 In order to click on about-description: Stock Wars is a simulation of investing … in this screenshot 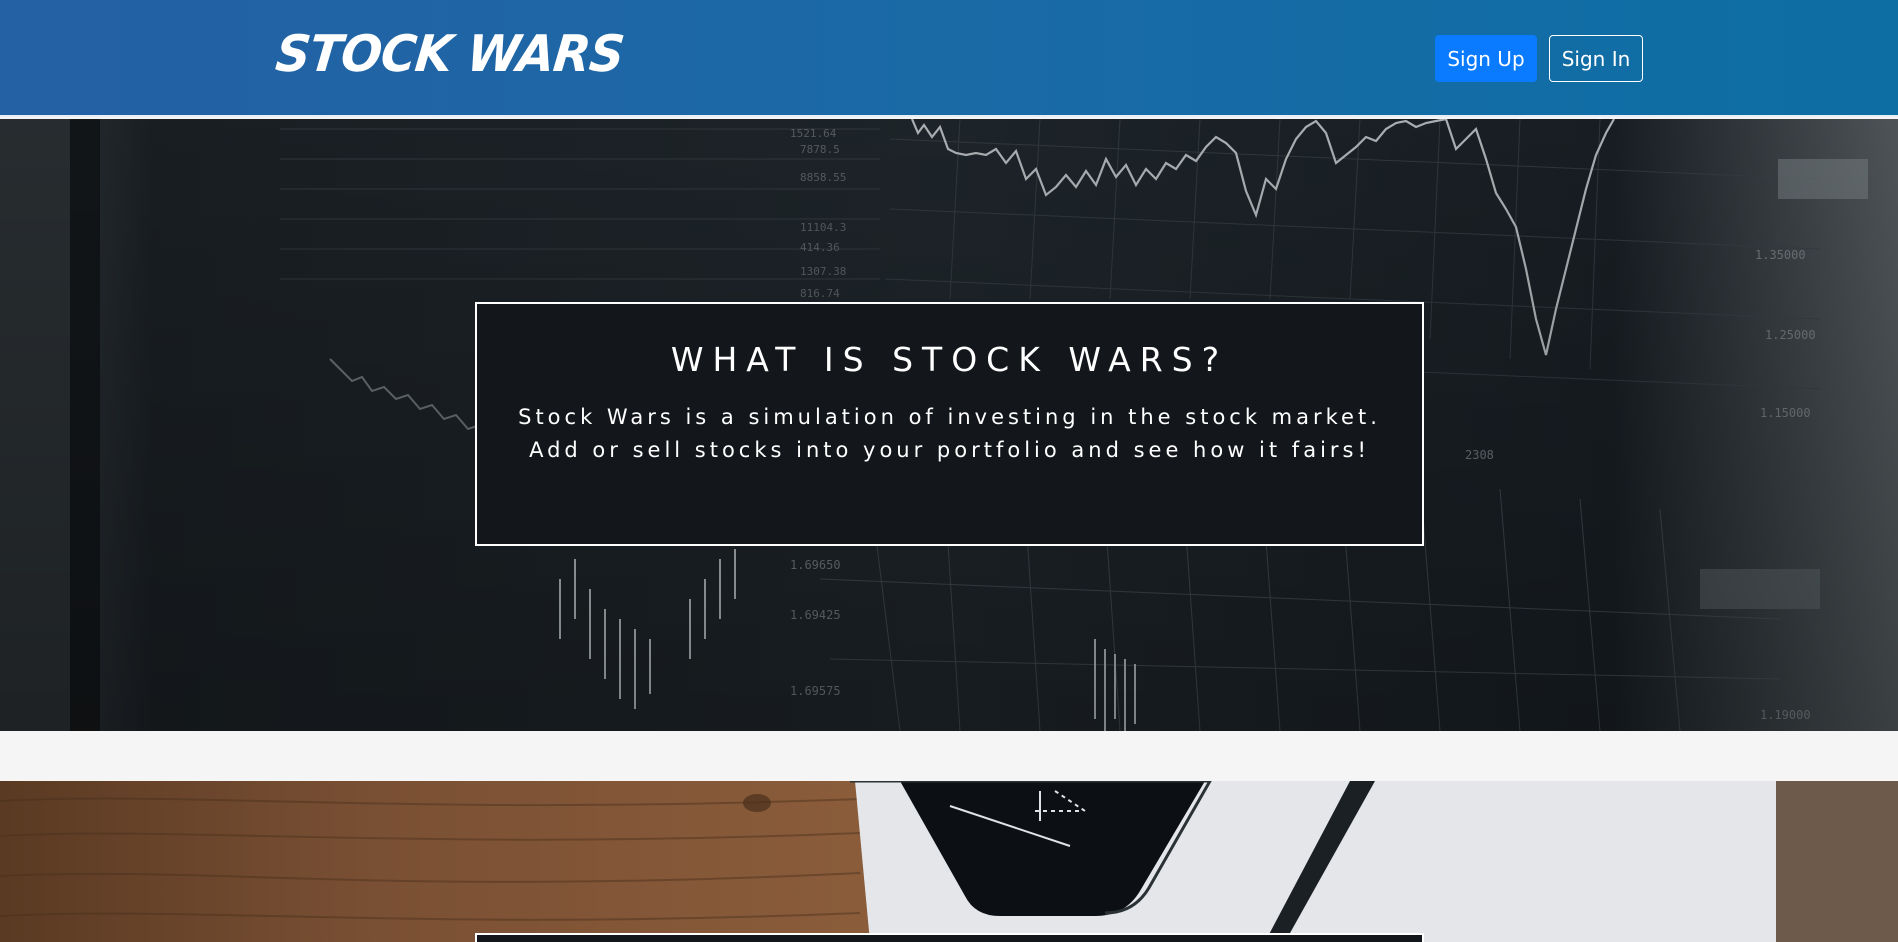, I will do `click(949, 433)`.